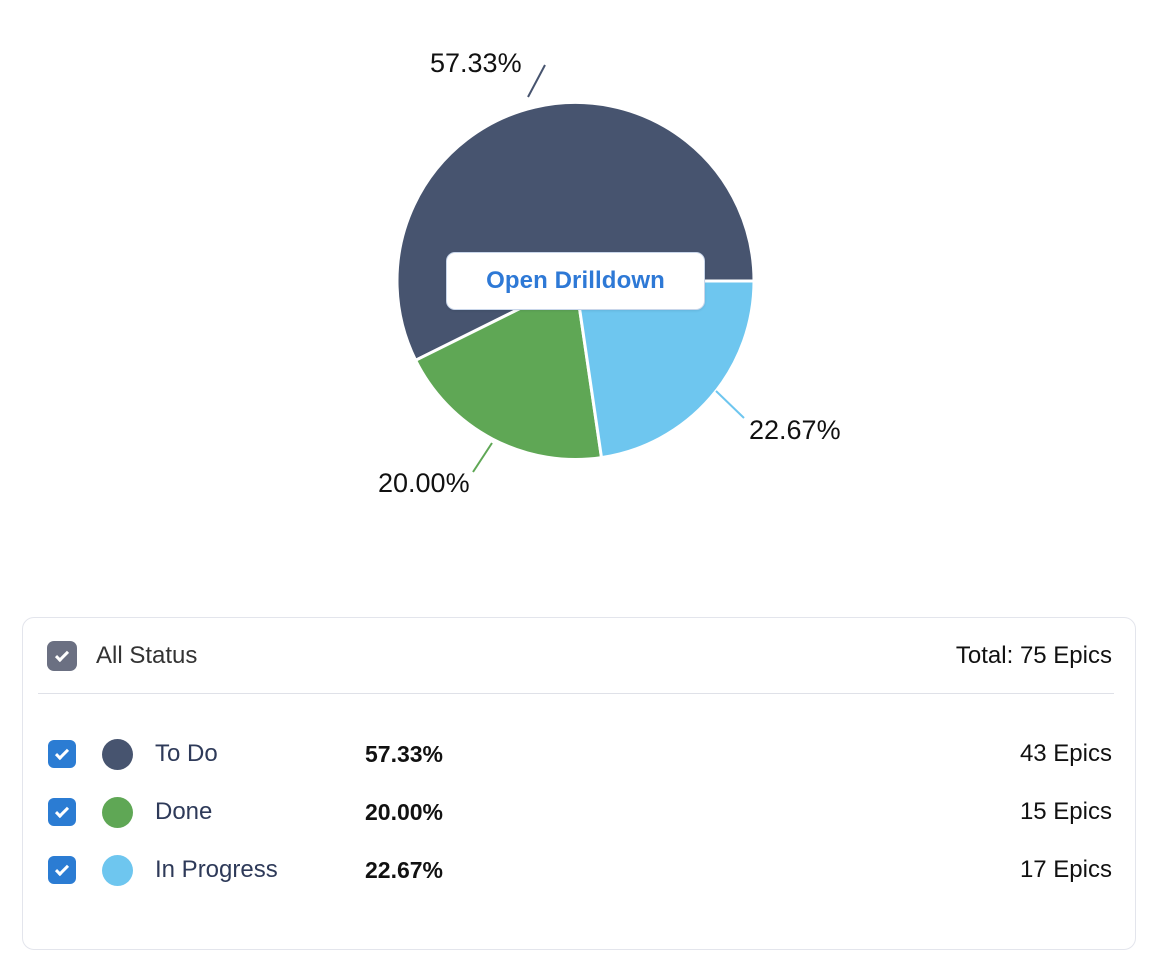  What do you see at coordinates (579, 656) in the screenshot?
I see `legend-header: All Status Total: 75 Epics` at bounding box center [579, 656].